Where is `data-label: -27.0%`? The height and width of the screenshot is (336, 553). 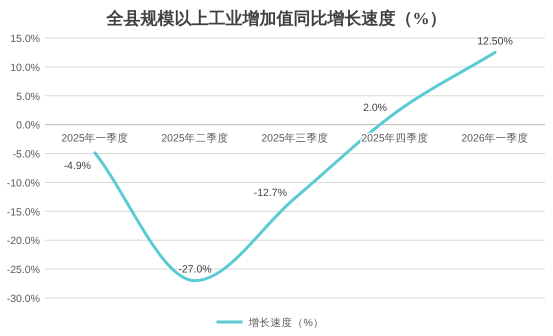
data-label: -27.0% is located at coordinates (195, 270).